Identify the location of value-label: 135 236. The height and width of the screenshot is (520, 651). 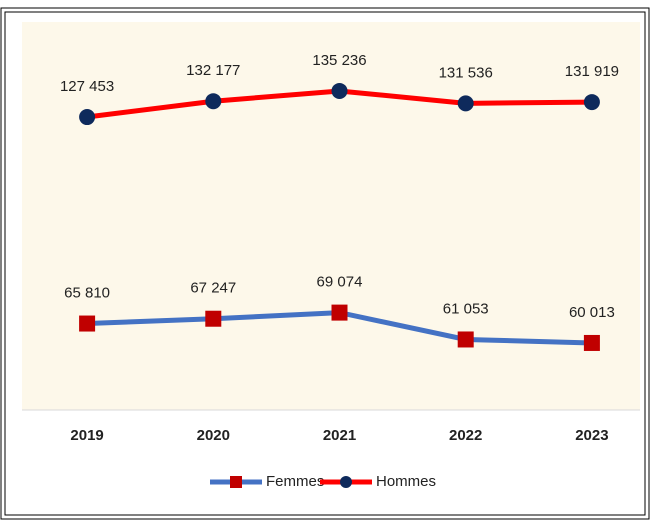
(339, 60).